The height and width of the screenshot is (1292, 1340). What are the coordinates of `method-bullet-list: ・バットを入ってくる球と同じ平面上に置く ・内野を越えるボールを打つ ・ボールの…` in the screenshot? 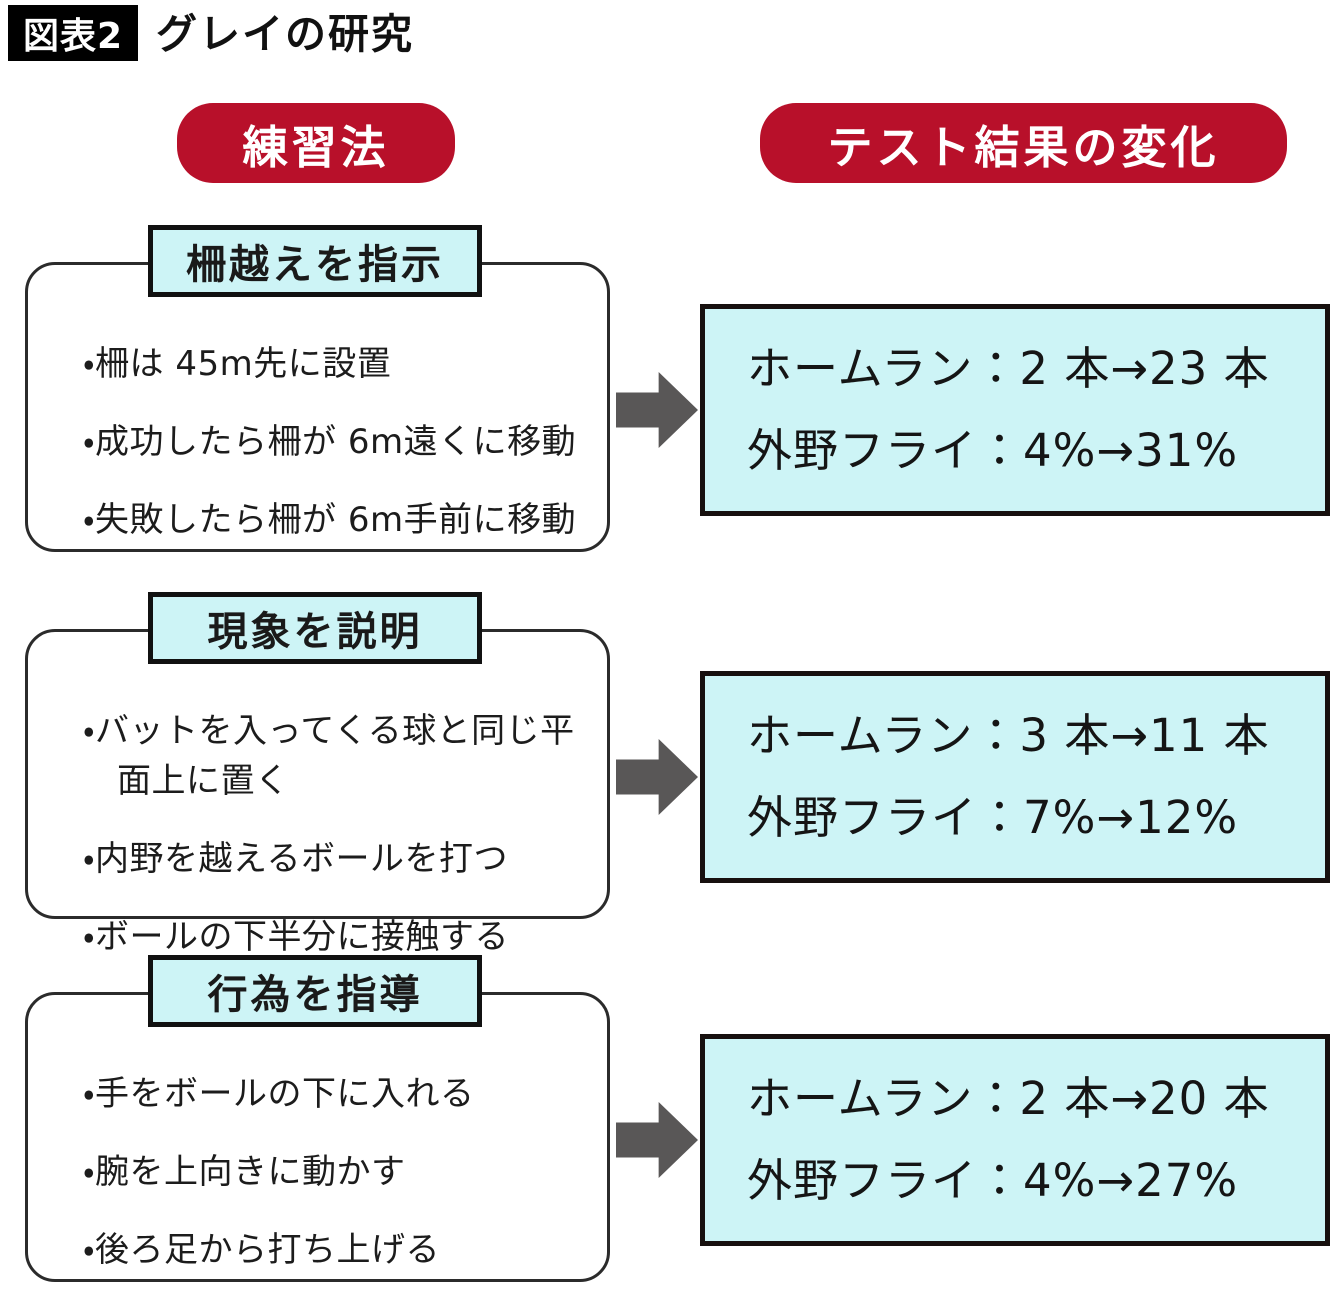 It's located at (343, 848).